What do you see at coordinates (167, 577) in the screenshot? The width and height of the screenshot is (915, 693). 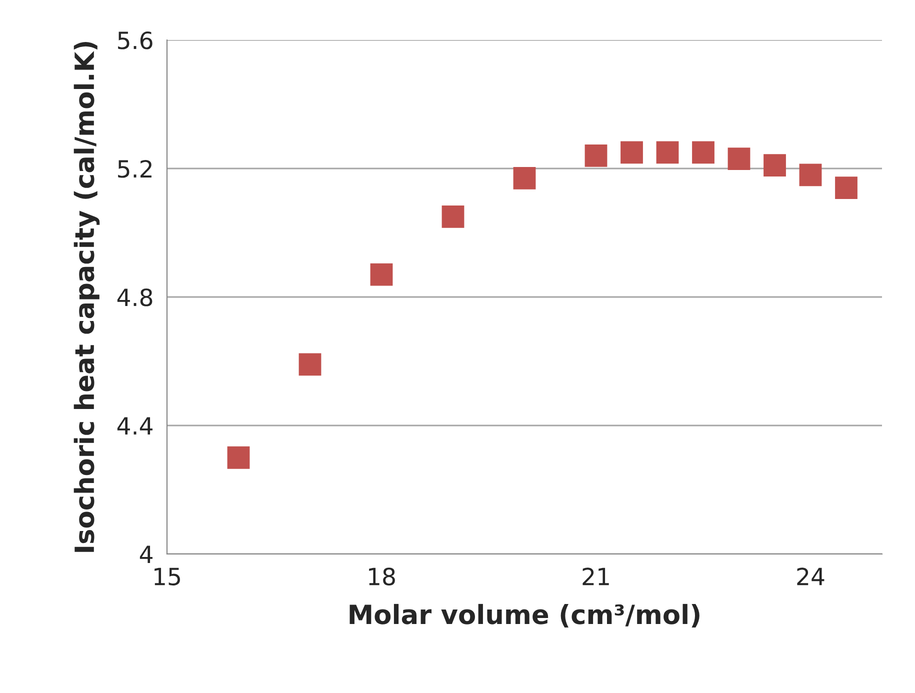 I see `x-tick-label: 15` at bounding box center [167, 577].